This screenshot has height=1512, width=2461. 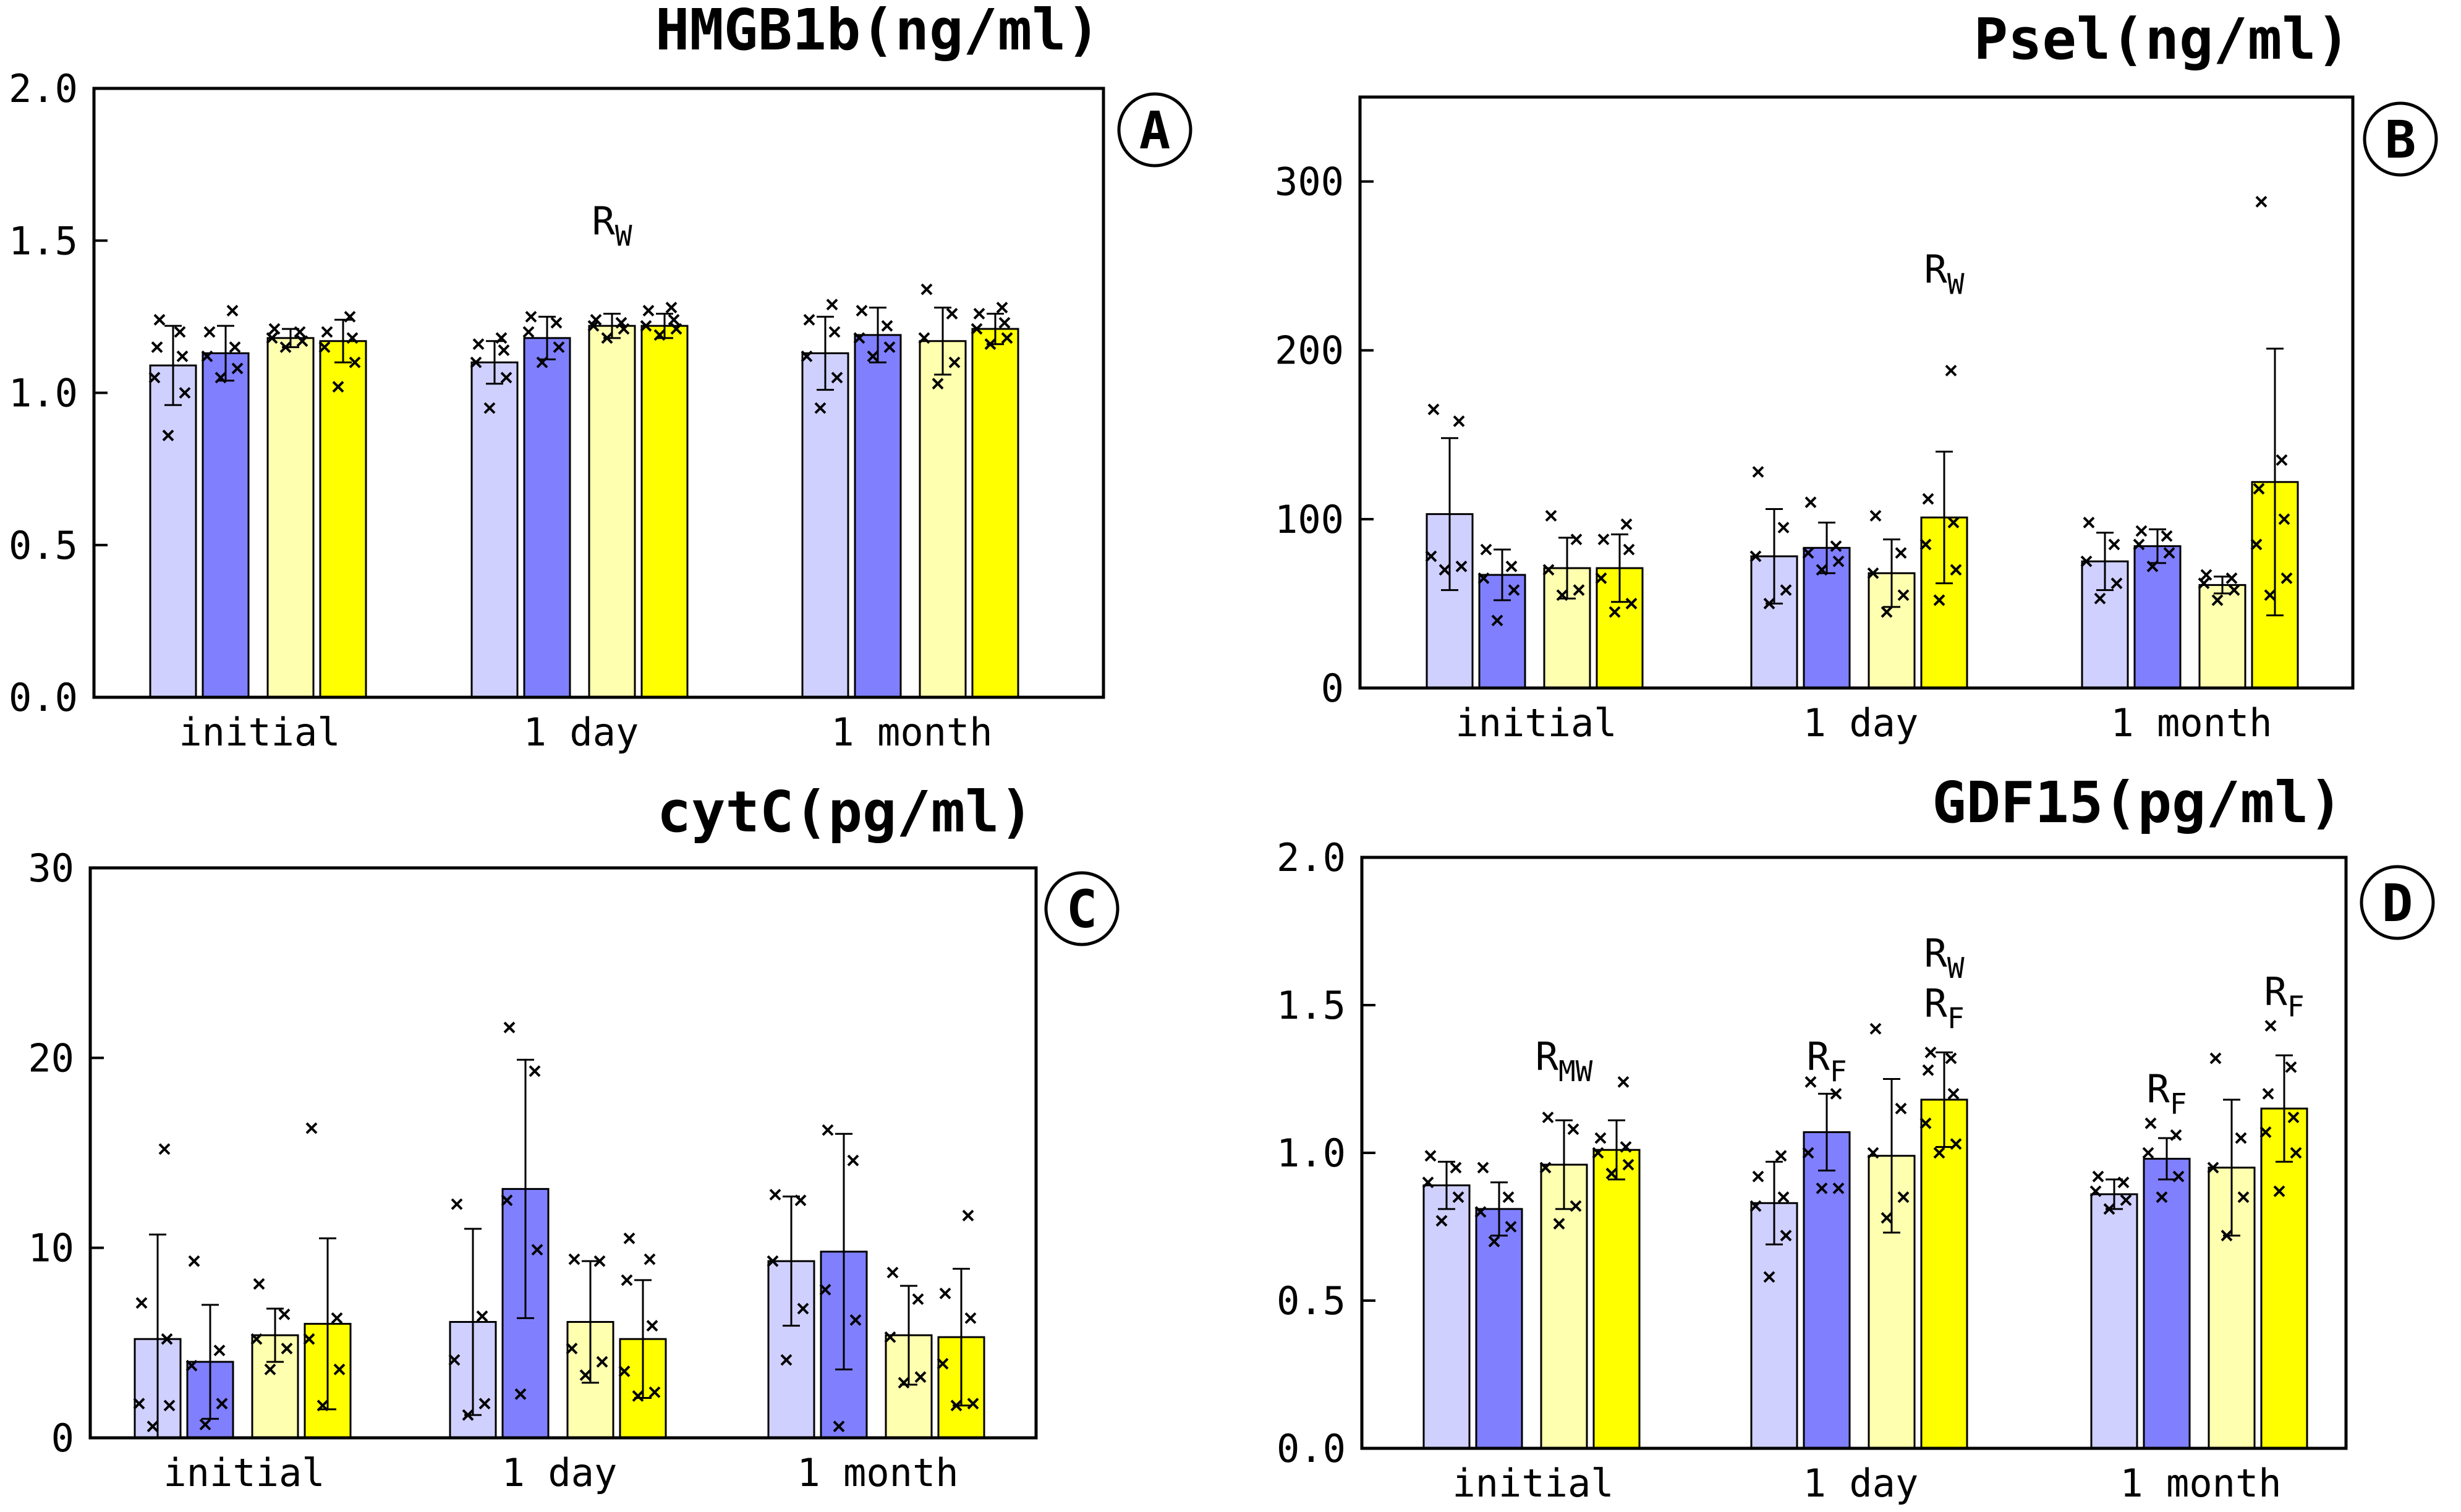 What do you see at coordinates (1956, 968) in the screenshot?
I see `annotation-subscript: W` at bounding box center [1956, 968].